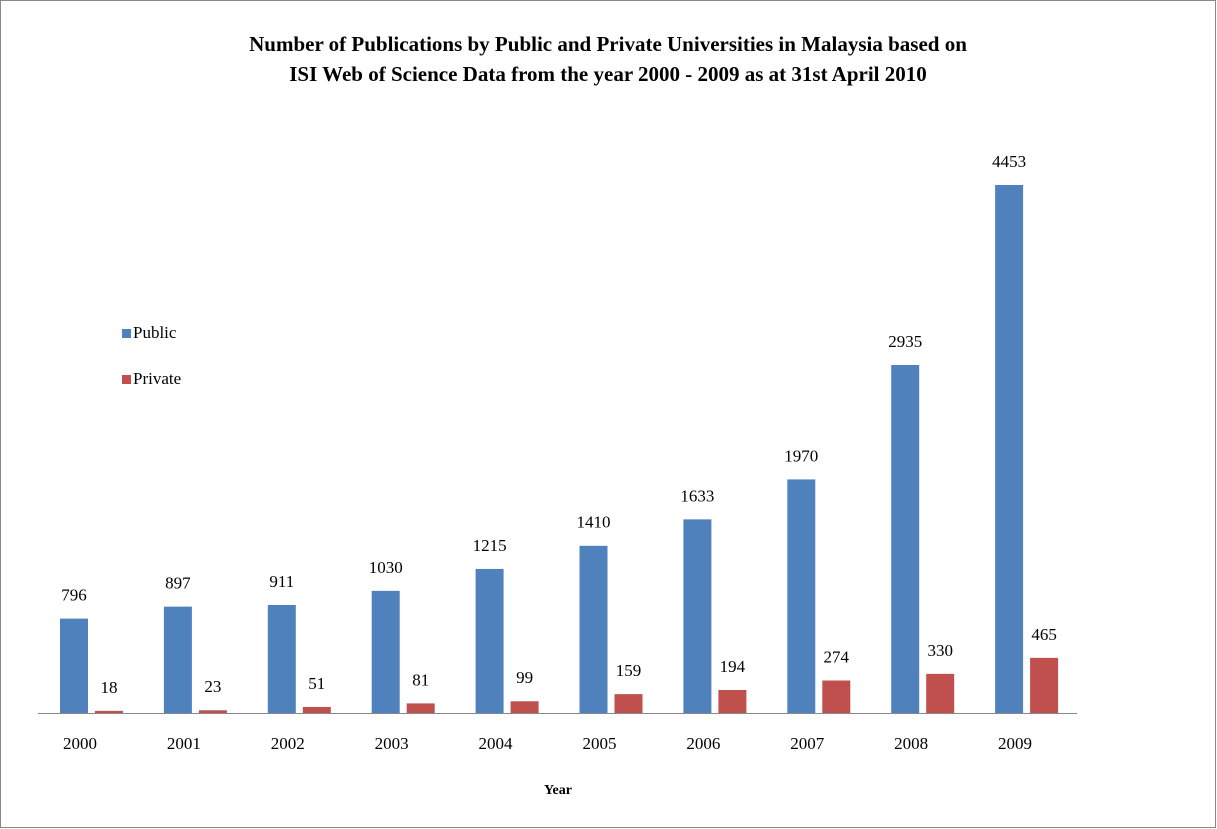  Describe the element at coordinates (1015, 743) in the screenshot. I see `x-tick-label: 2009` at that location.